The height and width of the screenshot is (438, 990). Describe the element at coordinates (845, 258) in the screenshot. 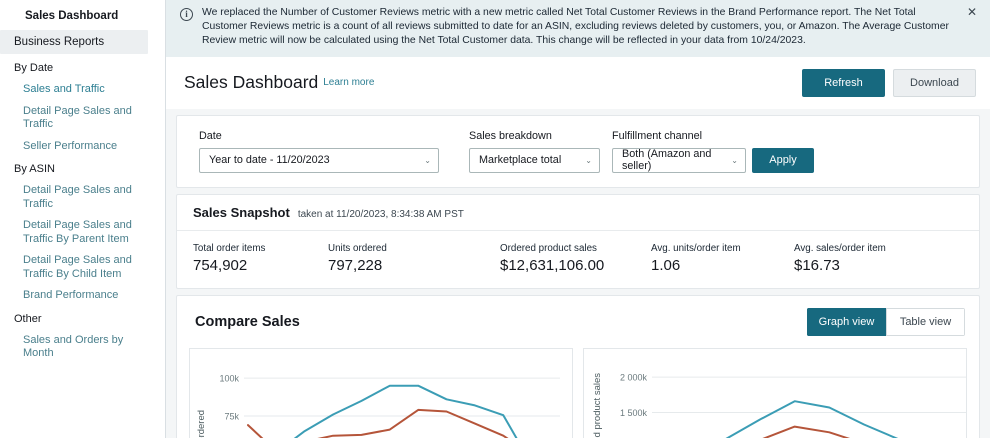

I see `metric-avg-sales-per-order-item: Avg. sales/order item $16.73` at that location.